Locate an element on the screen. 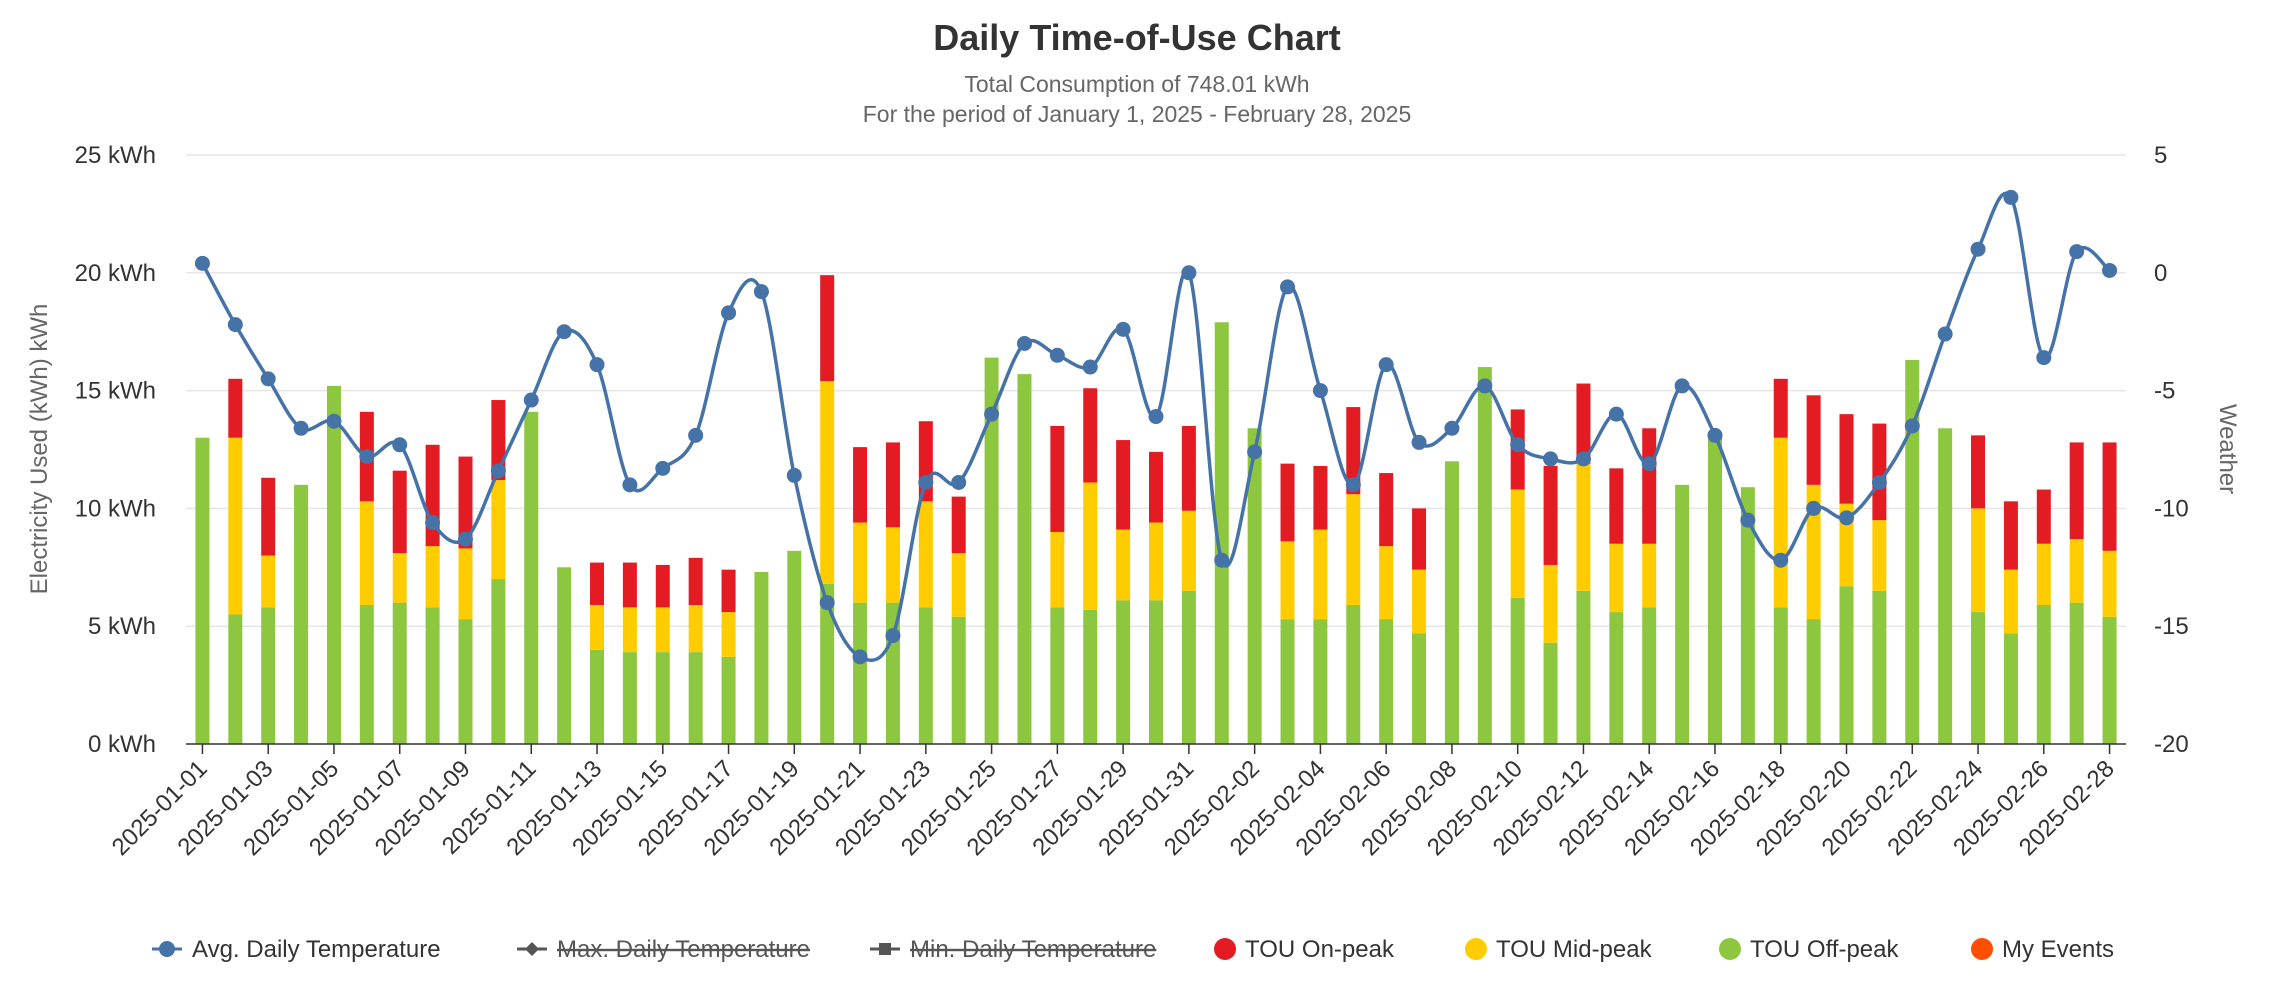 The width and height of the screenshot is (2274, 1005). legend-item-tou-mid-peak: TOU Mid-peak is located at coordinates (1559, 949).